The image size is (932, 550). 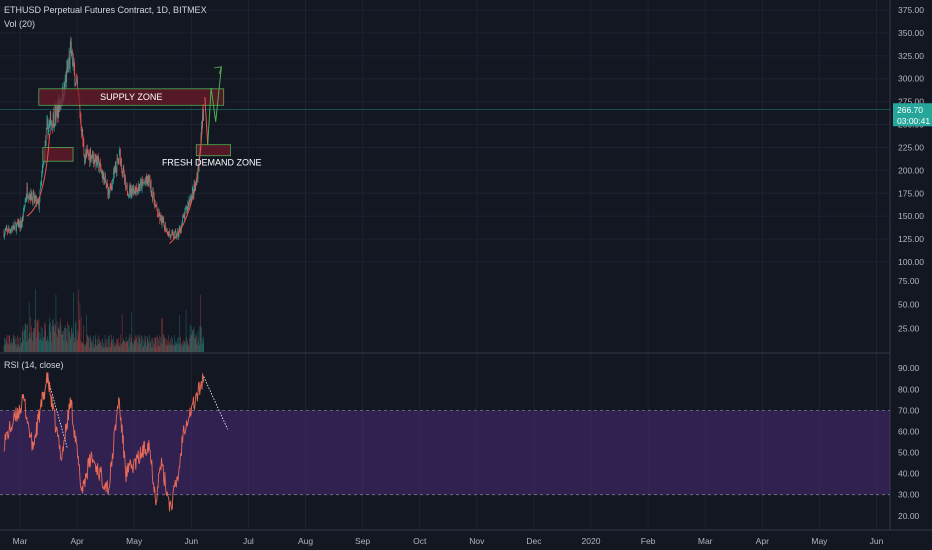 What do you see at coordinates (909, 368) in the screenshot?
I see `rsi-tick-label: 90.00` at bounding box center [909, 368].